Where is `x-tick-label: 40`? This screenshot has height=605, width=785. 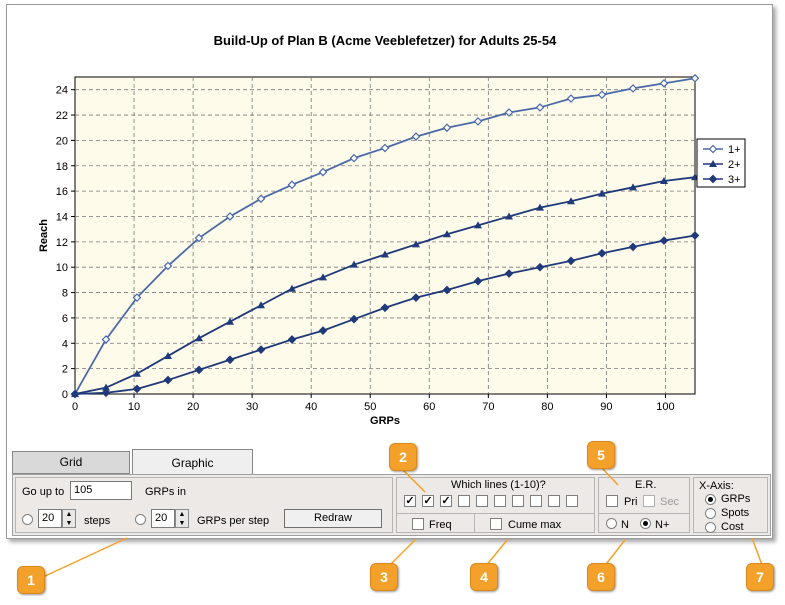 x-tick-label: 40 is located at coordinates (311, 407).